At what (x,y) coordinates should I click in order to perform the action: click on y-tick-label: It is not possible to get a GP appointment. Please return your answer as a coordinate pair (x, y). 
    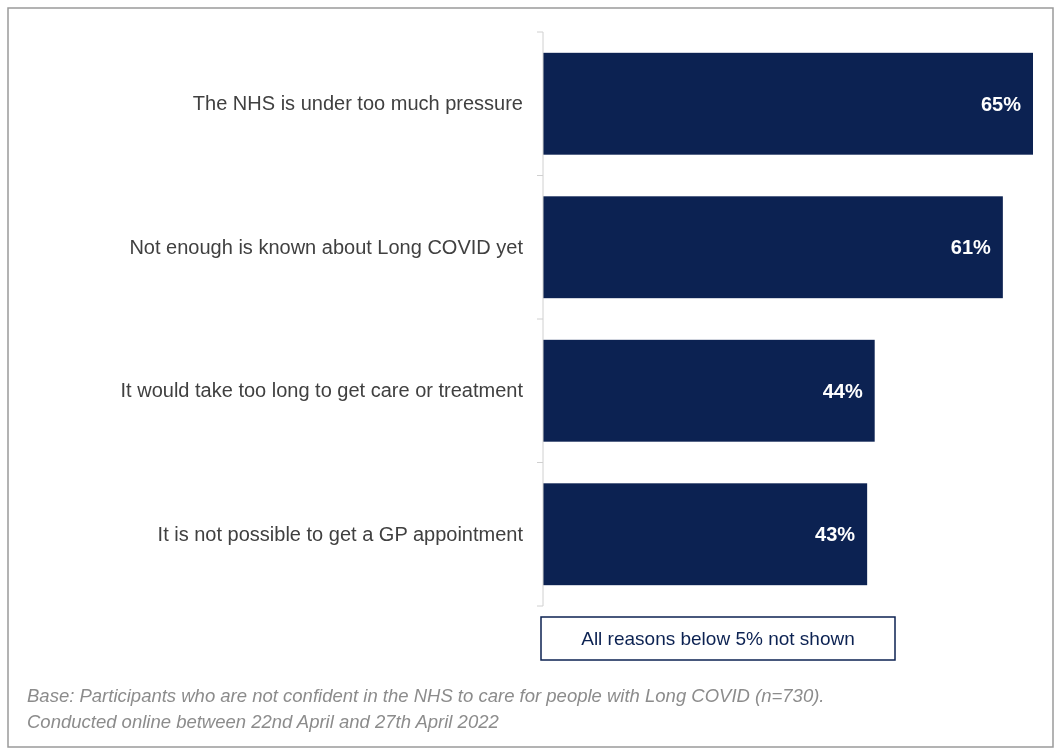
    Looking at the image, I should click on (340, 533).